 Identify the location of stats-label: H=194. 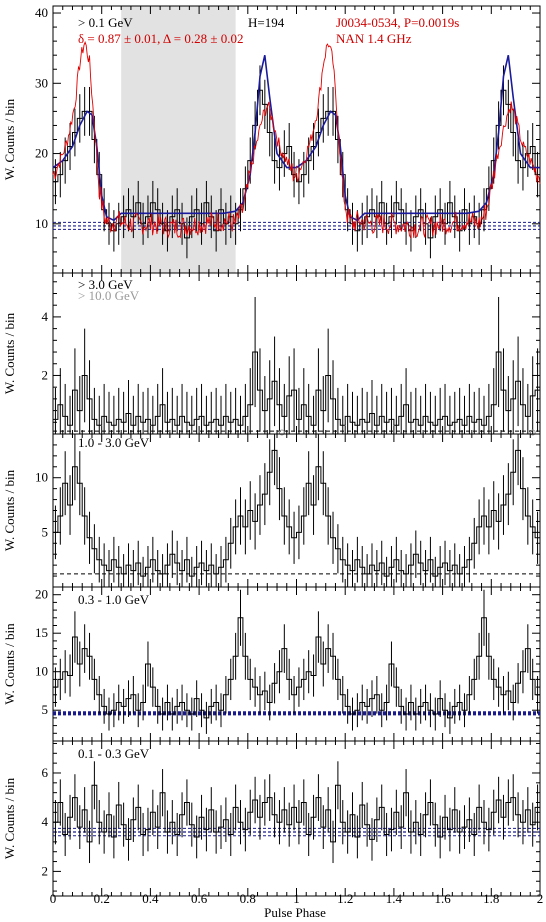
(266, 22).